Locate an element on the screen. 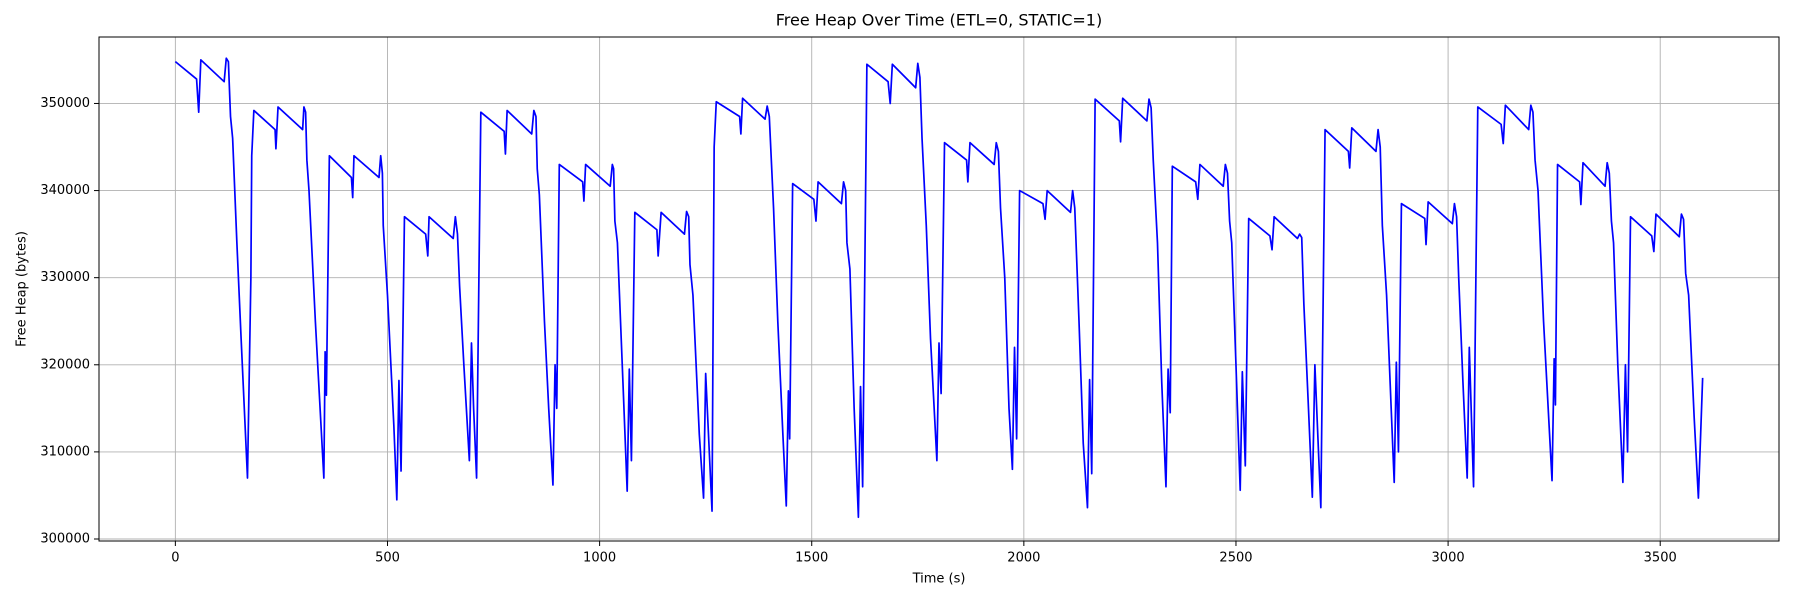  y-tick-label: 340000 is located at coordinates (65, 190).